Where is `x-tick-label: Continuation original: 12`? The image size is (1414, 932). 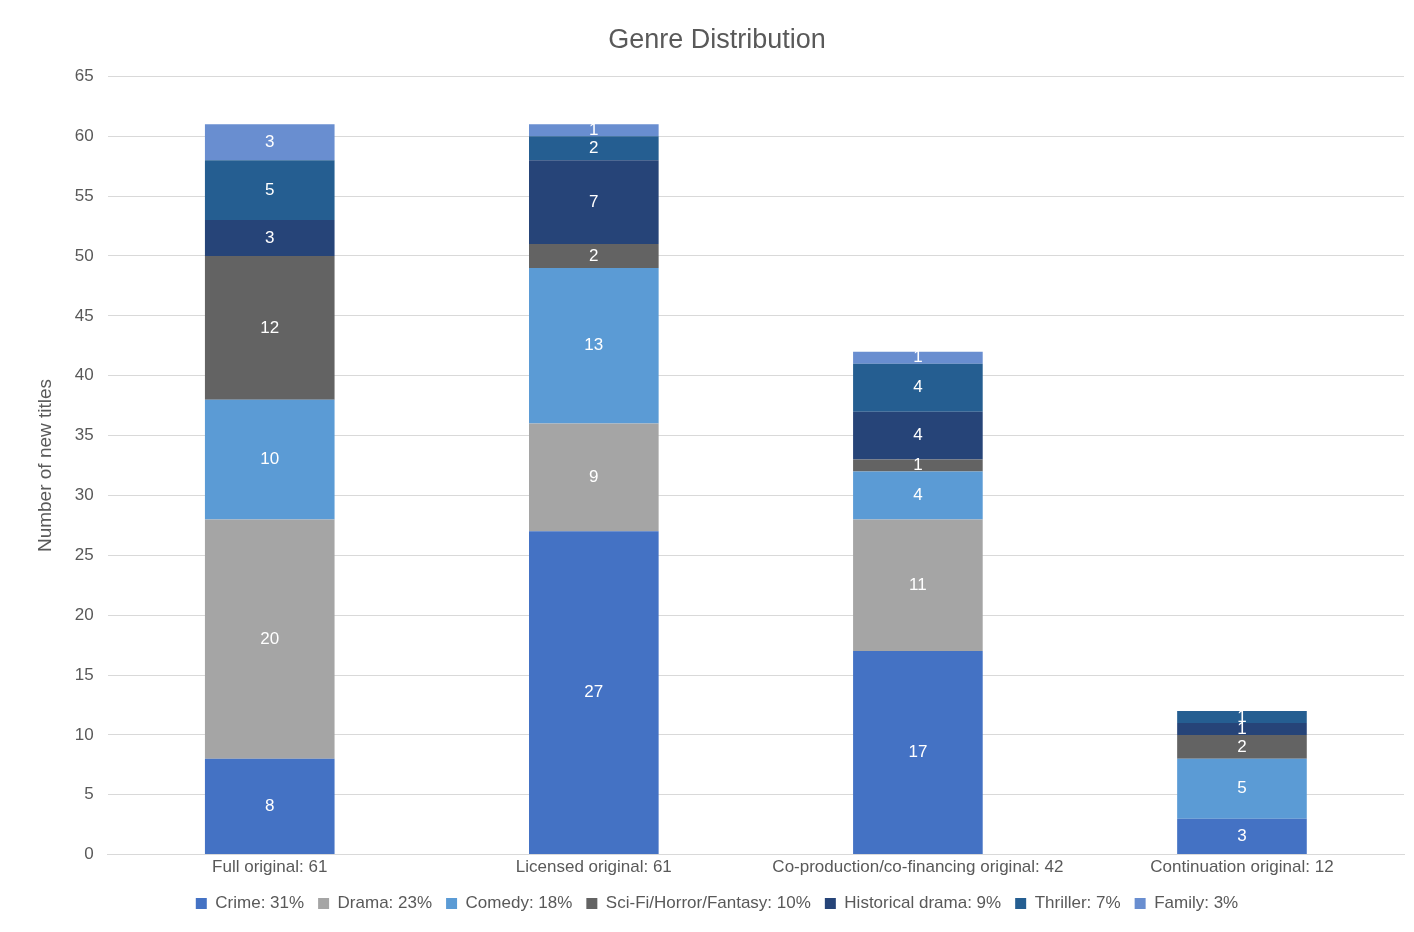
x-tick-label: Continuation original: 12 is located at coordinates (1242, 867).